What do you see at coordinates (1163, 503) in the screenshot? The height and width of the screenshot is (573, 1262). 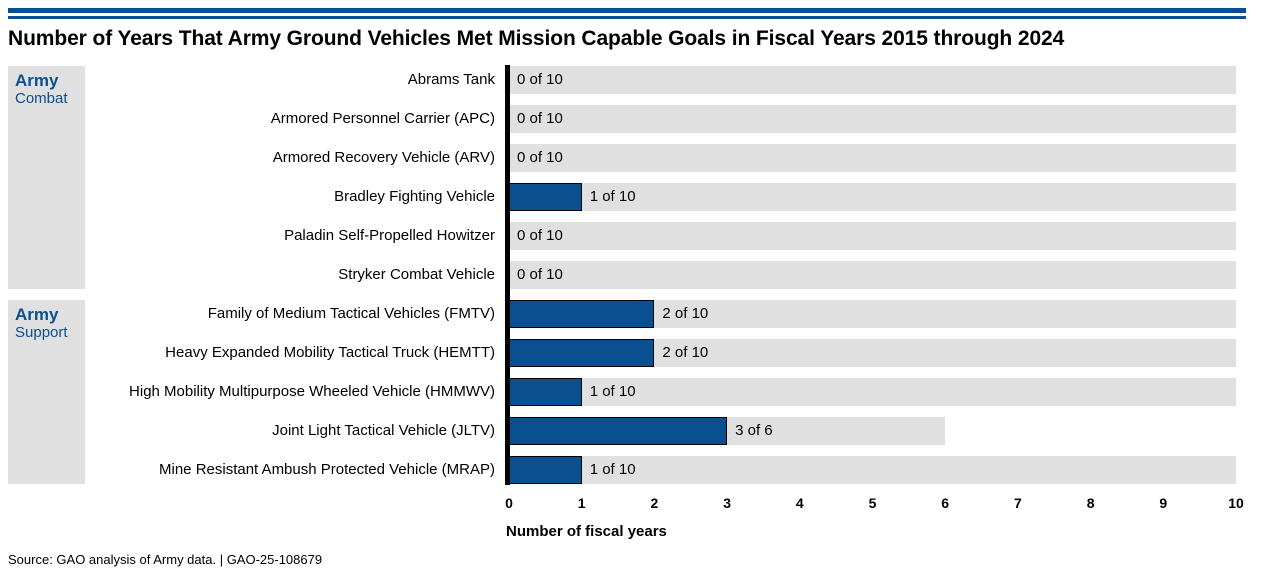 I see `x-tick-label: 9` at bounding box center [1163, 503].